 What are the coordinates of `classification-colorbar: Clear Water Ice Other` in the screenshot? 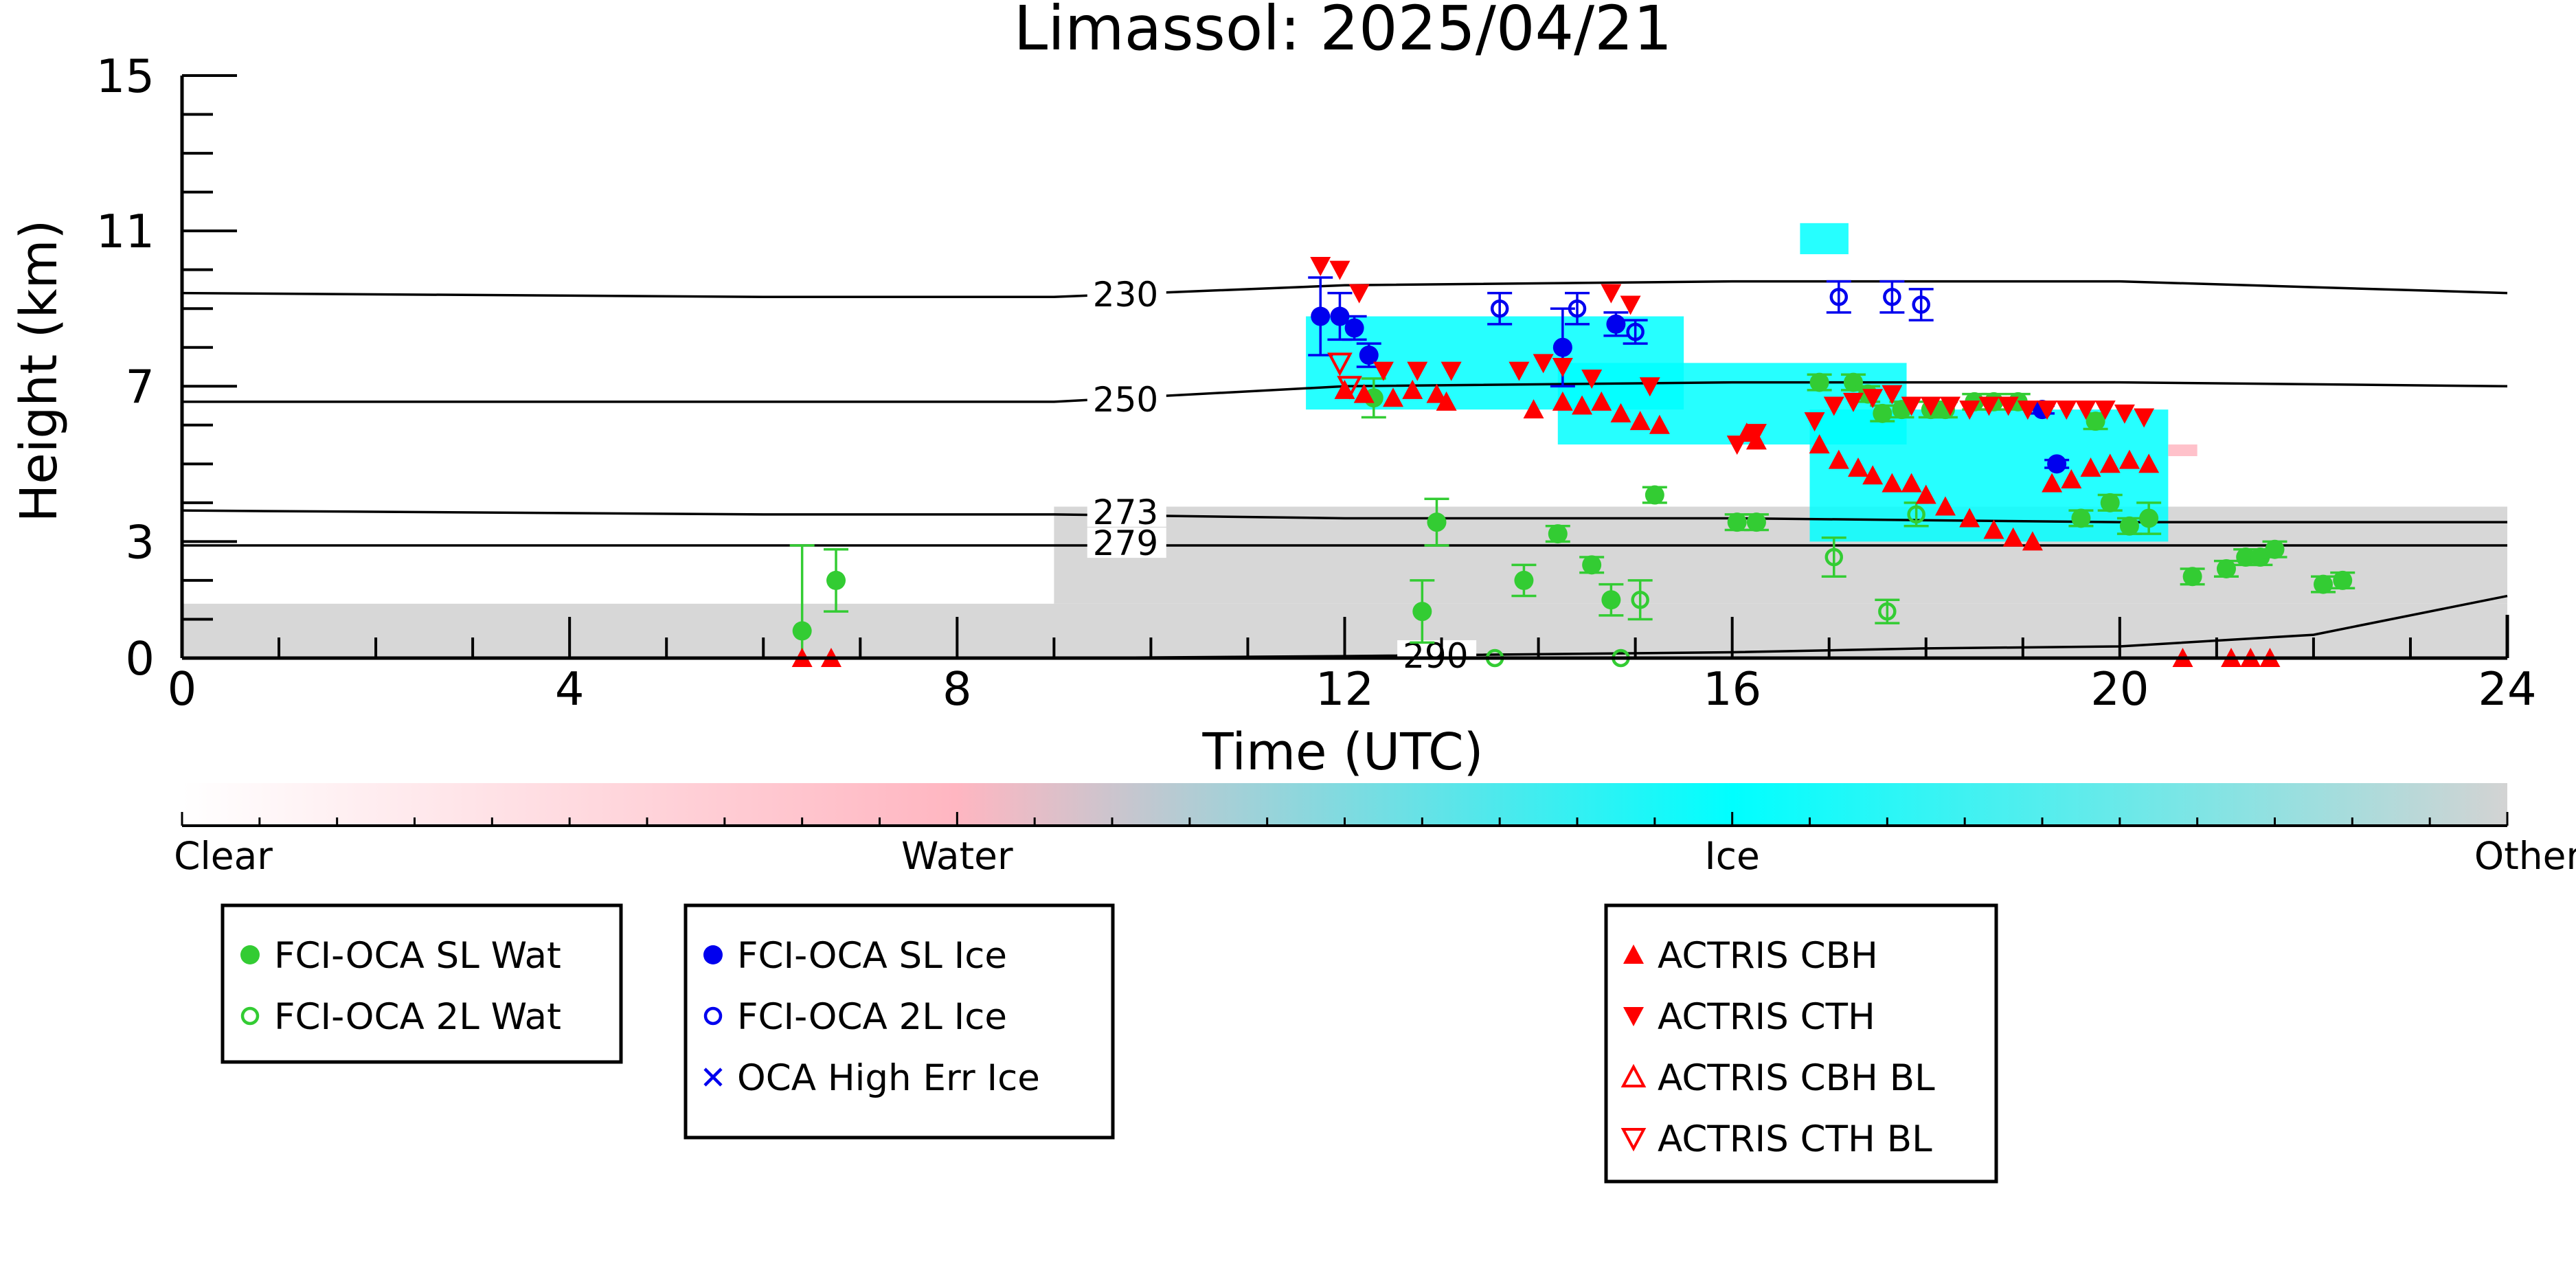 It's located at (1375, 830).